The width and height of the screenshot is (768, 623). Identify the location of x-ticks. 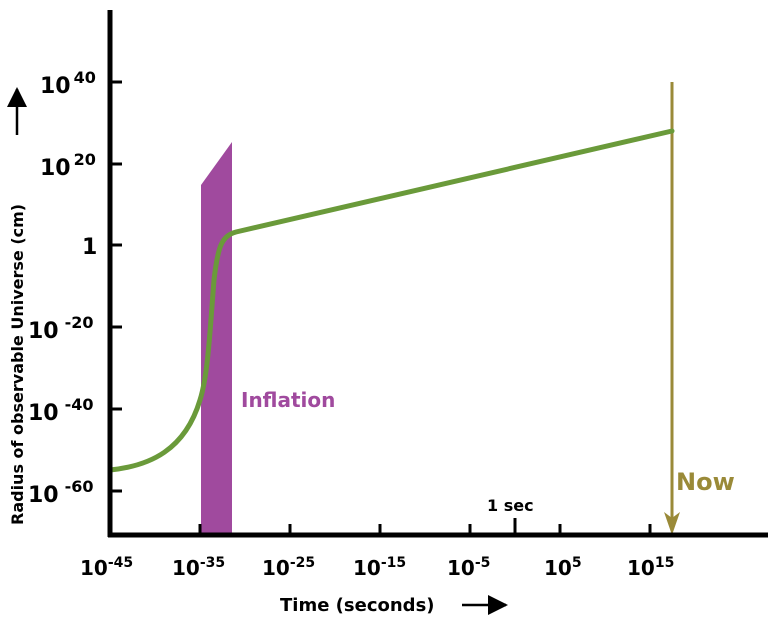
(425, 526).